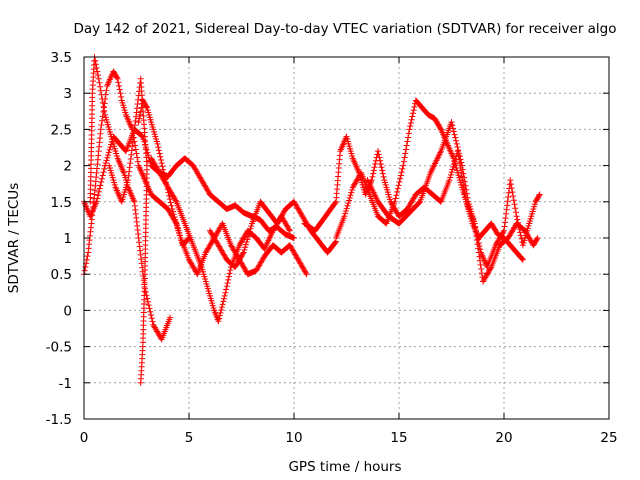  I want to click on y-axis-label: SDTVAR / TECUs, so click(14, 238).